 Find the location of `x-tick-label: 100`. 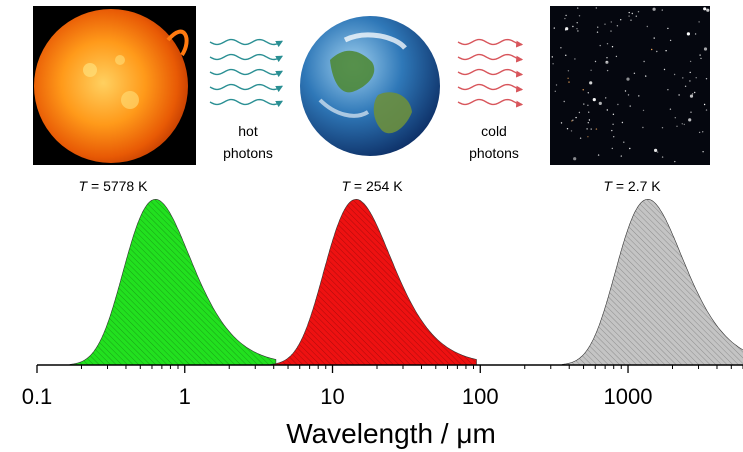

x-tick-label: 100 is located at coordinates (480, 396).